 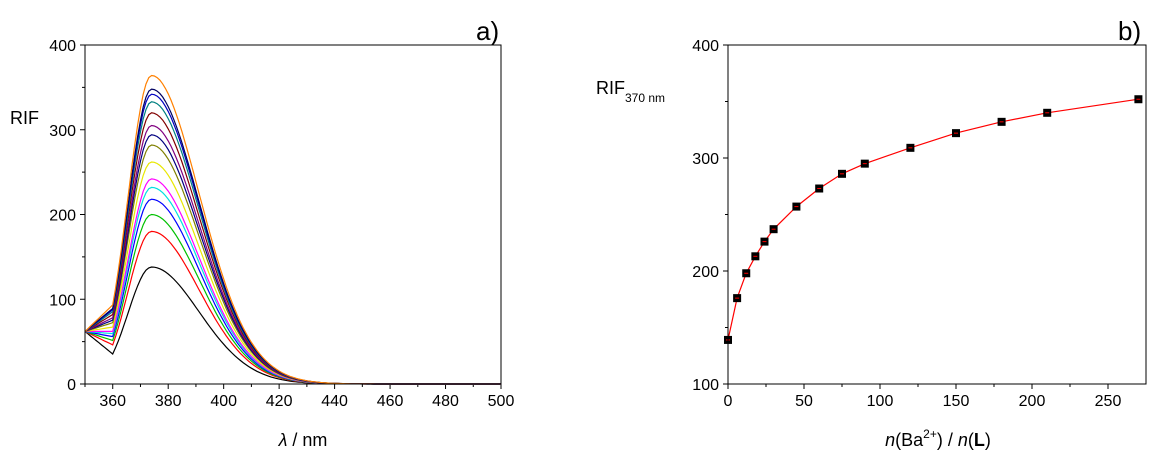 What do you see at coordinates (890, 440) in the screenshot?
I see `x-axis-n1: n` at bounding box center [890, 440].